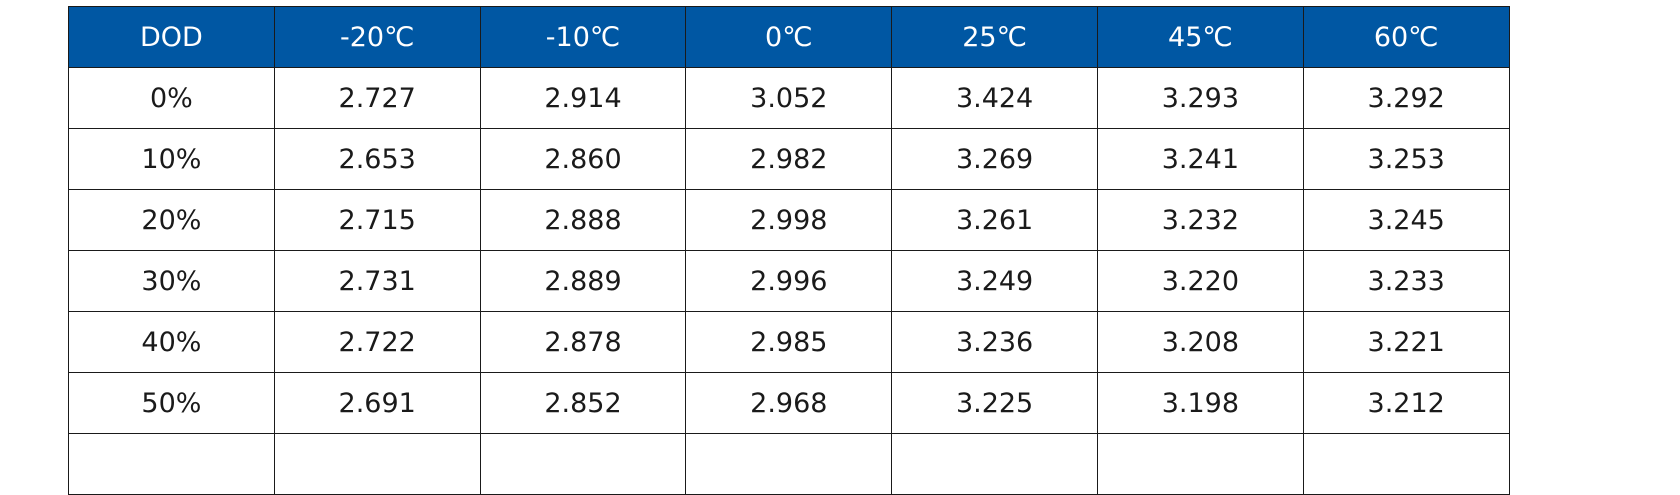 Image resolution: width=1680 pixels, height=495 pixels. I want to click on voltage-cell: 2.691, so click(377, 403).